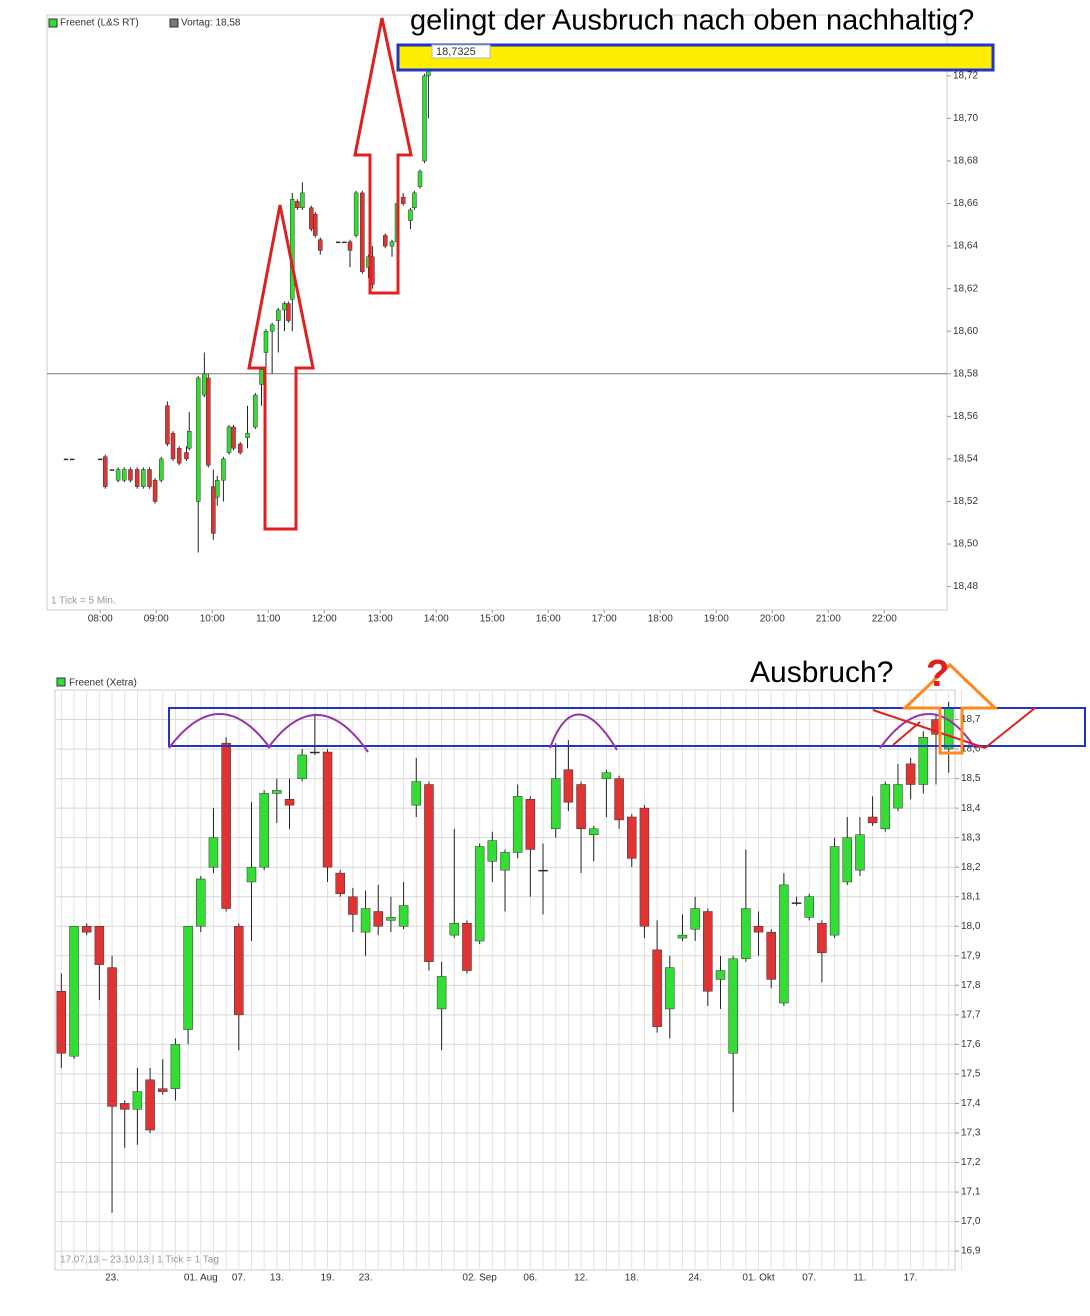  What do you see at coordinates (492, 619) in the screenshot?
I see `x-tick-label: 15:00` at bounding box center [492, 619].